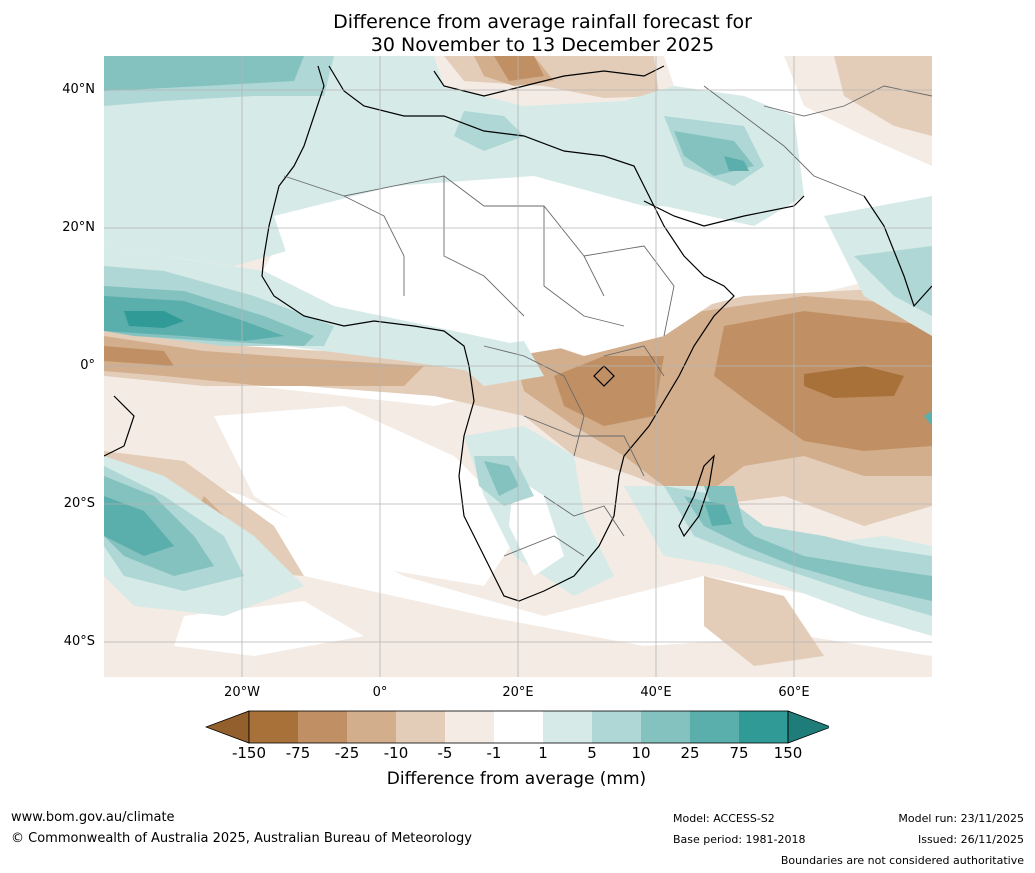 The height and width of the screenshot is (873, 1035). I want to click on lon-label-20e: 20°E, so click(518, 692).